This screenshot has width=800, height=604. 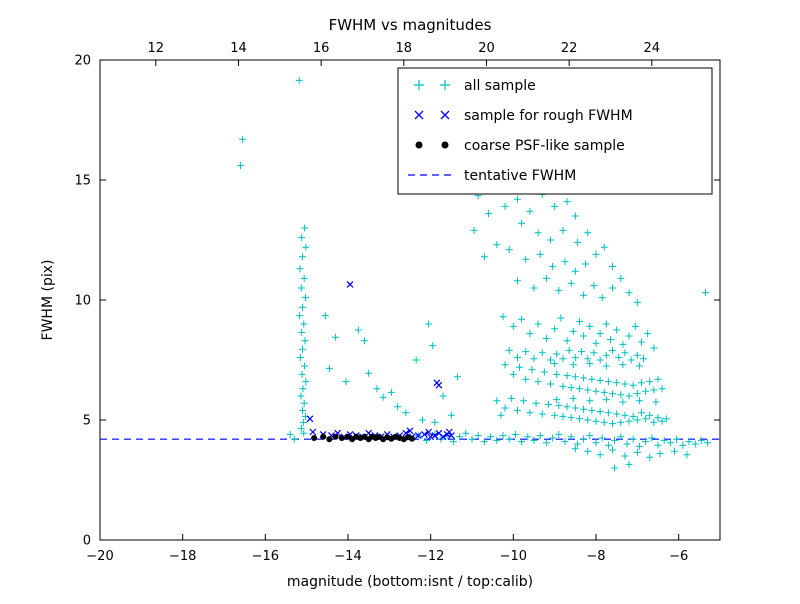 What do you see at coordinates (430, 556) in the screenshot?
I see `x-tick-label-bottom: −12` at bounding box center [430, 556].